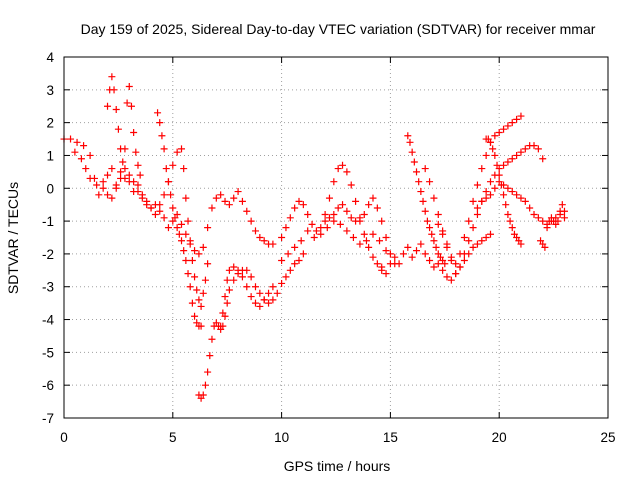 The image size is (640, 480). Describe the element at coordinates (50, 57) in the screenshot. I see `y-tick-label: 4` at that location.